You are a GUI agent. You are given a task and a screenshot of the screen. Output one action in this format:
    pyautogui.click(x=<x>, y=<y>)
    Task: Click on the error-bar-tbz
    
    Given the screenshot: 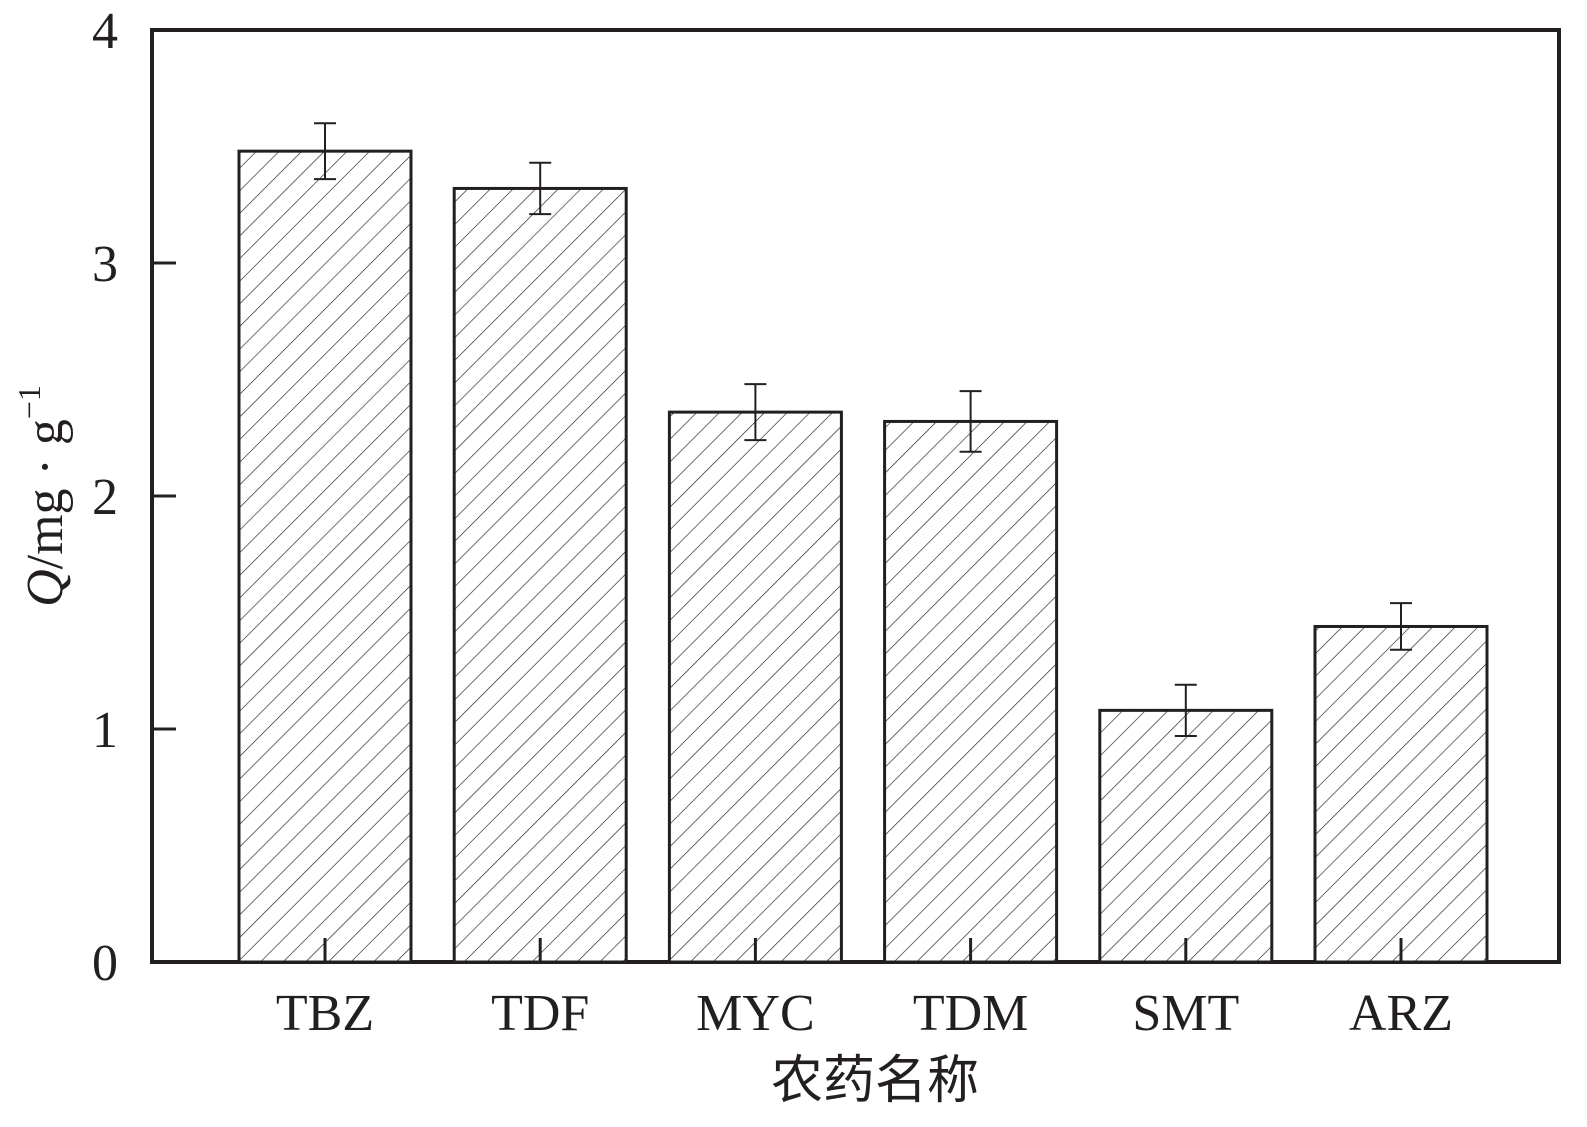 What is the action you would take?
    pyautogui.click(x=325, y=151)
    